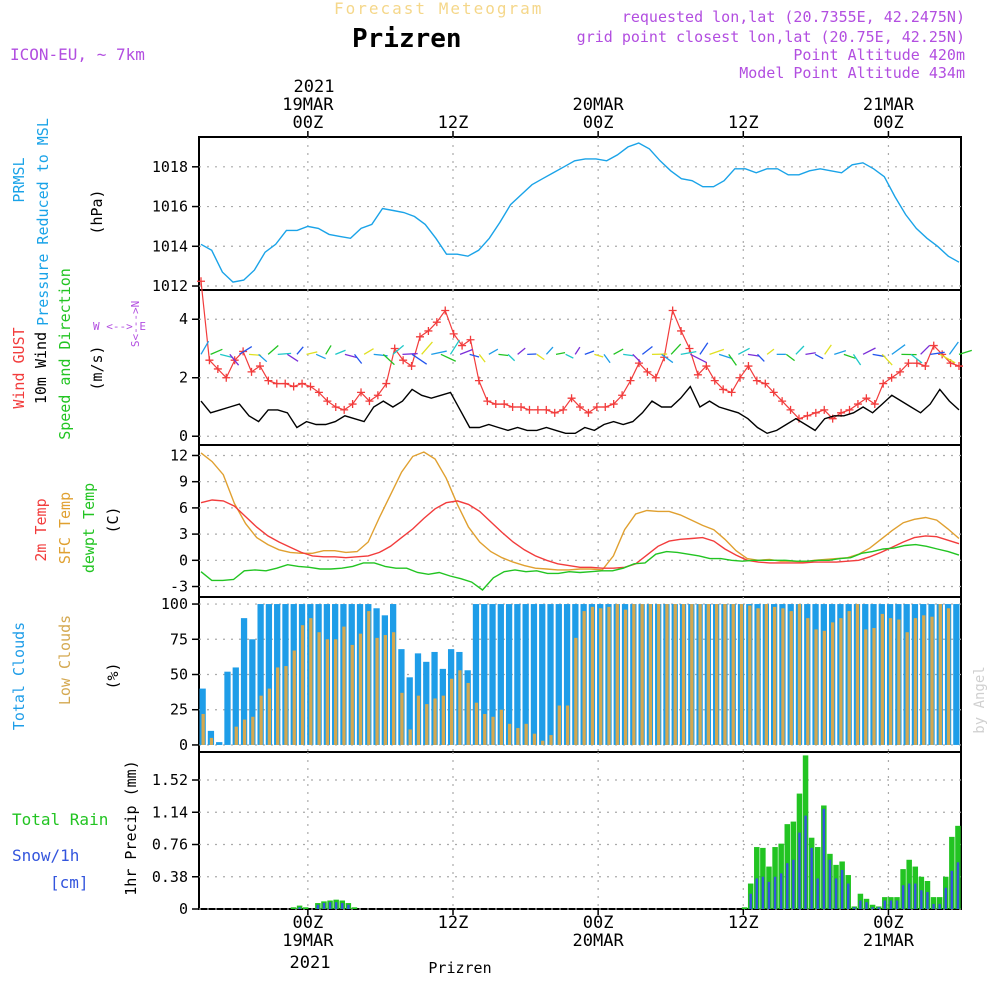  Describe the element at coordinates (183, 909) in the screenshot. I see `ytick-label: 0` at that location.